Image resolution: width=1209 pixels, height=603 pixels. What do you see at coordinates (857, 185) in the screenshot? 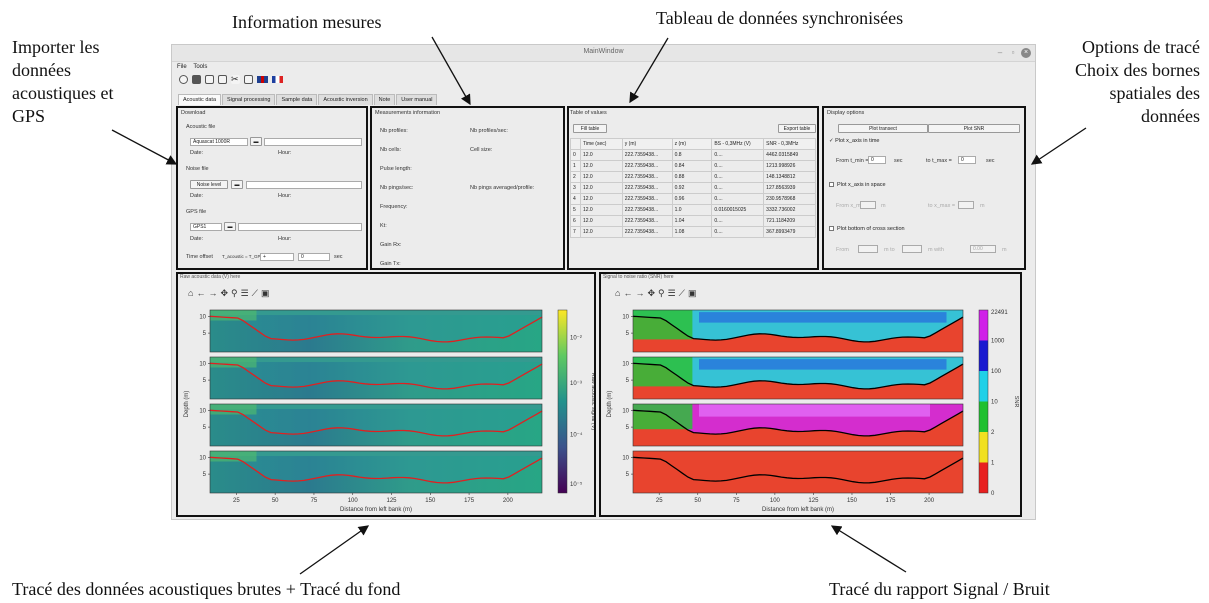
I see `x-axis-space-checkbox: Plot x_axis in space` at bounding box center [857, 185].